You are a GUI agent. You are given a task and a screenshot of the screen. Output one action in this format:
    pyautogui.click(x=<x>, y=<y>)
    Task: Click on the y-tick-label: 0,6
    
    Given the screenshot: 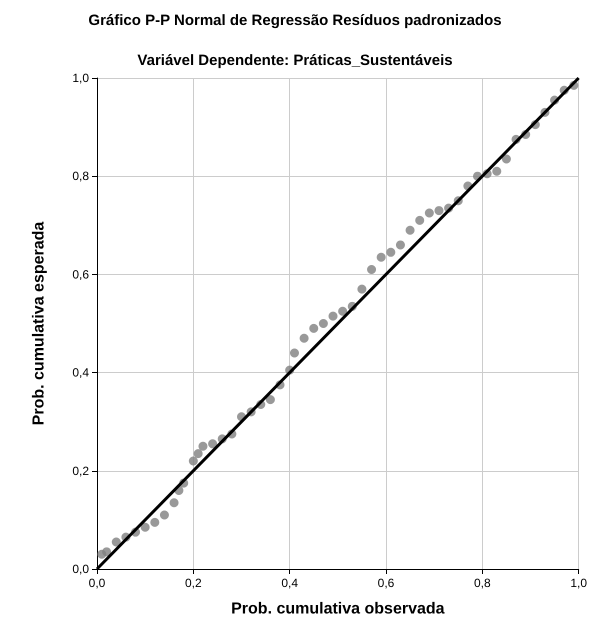 What is the action you would take?
    pyautogui.click(x=81, y=274)
    